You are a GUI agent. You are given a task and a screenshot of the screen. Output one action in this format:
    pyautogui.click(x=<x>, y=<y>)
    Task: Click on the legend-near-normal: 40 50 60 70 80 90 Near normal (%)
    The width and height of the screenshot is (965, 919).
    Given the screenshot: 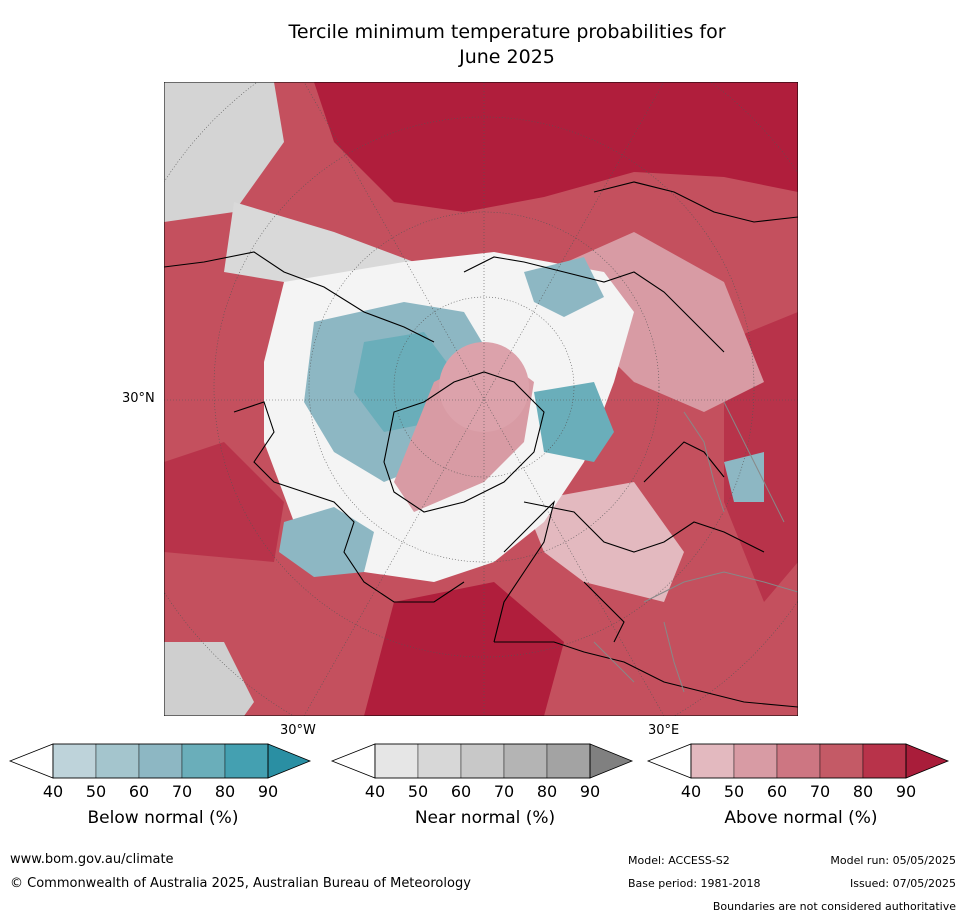 What is the action you would take?
    pyautogui.click(x=485, y=790)
    